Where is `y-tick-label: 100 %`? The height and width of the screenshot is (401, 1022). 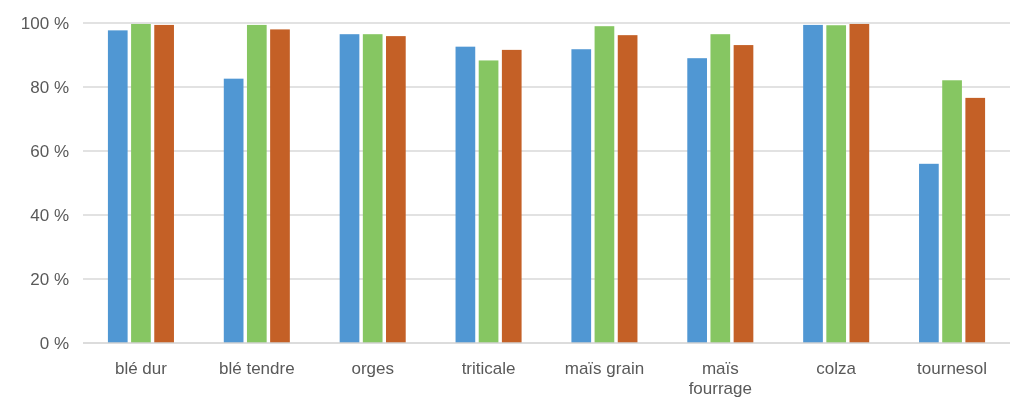 y-tick-label: 100 % is located at coordinates (44, 23).